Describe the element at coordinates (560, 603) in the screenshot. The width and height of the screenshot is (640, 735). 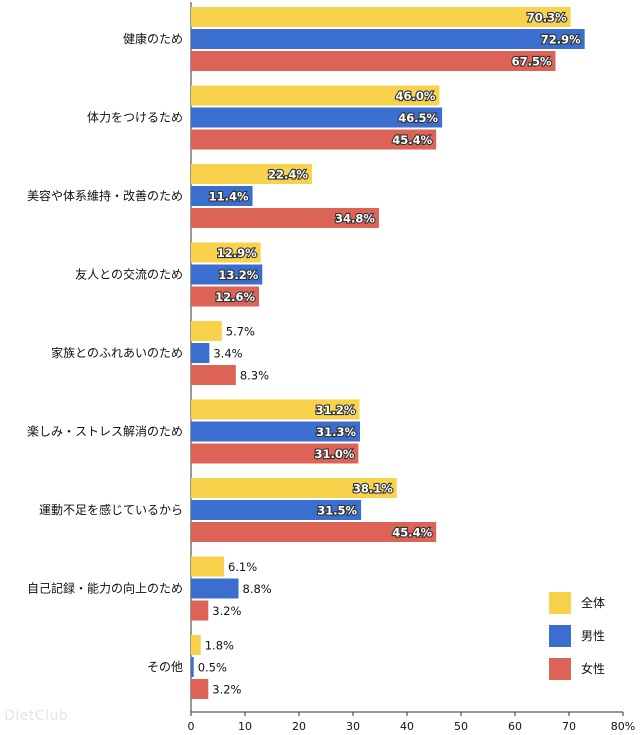
I see `legend-swatch-全体` at that location.